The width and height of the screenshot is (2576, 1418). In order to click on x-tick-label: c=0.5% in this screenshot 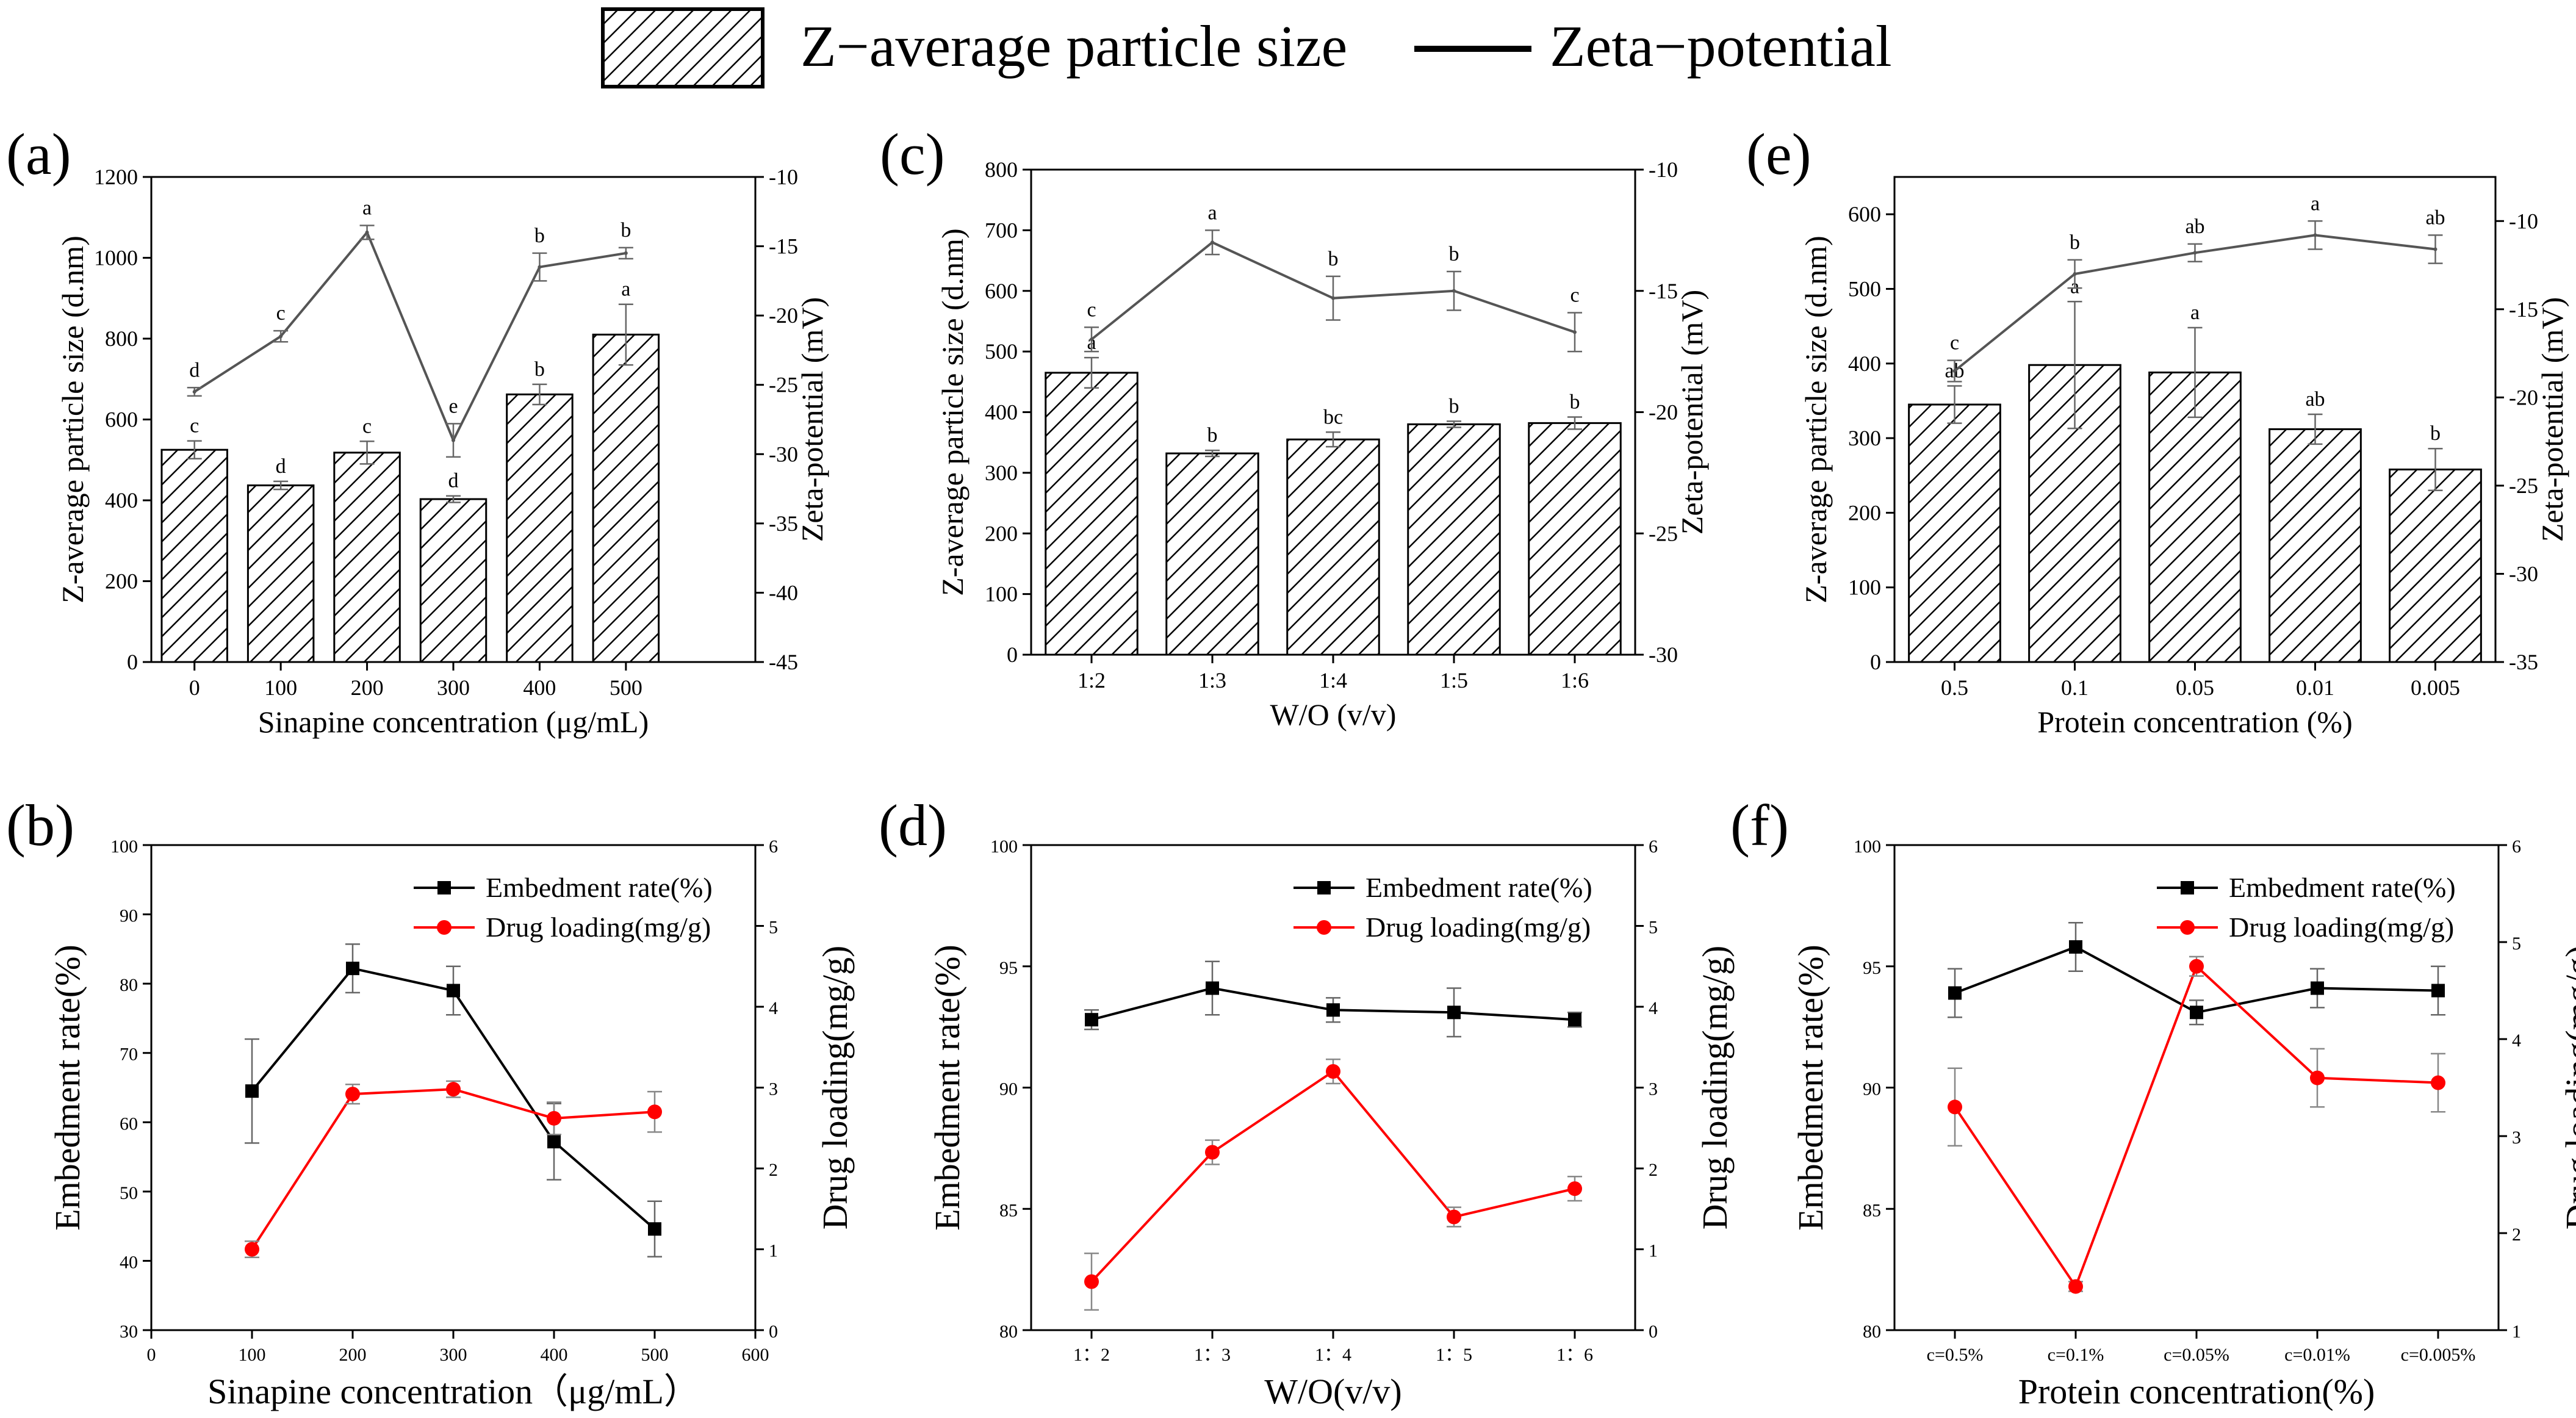, I will do `click(1955, 1355)`.